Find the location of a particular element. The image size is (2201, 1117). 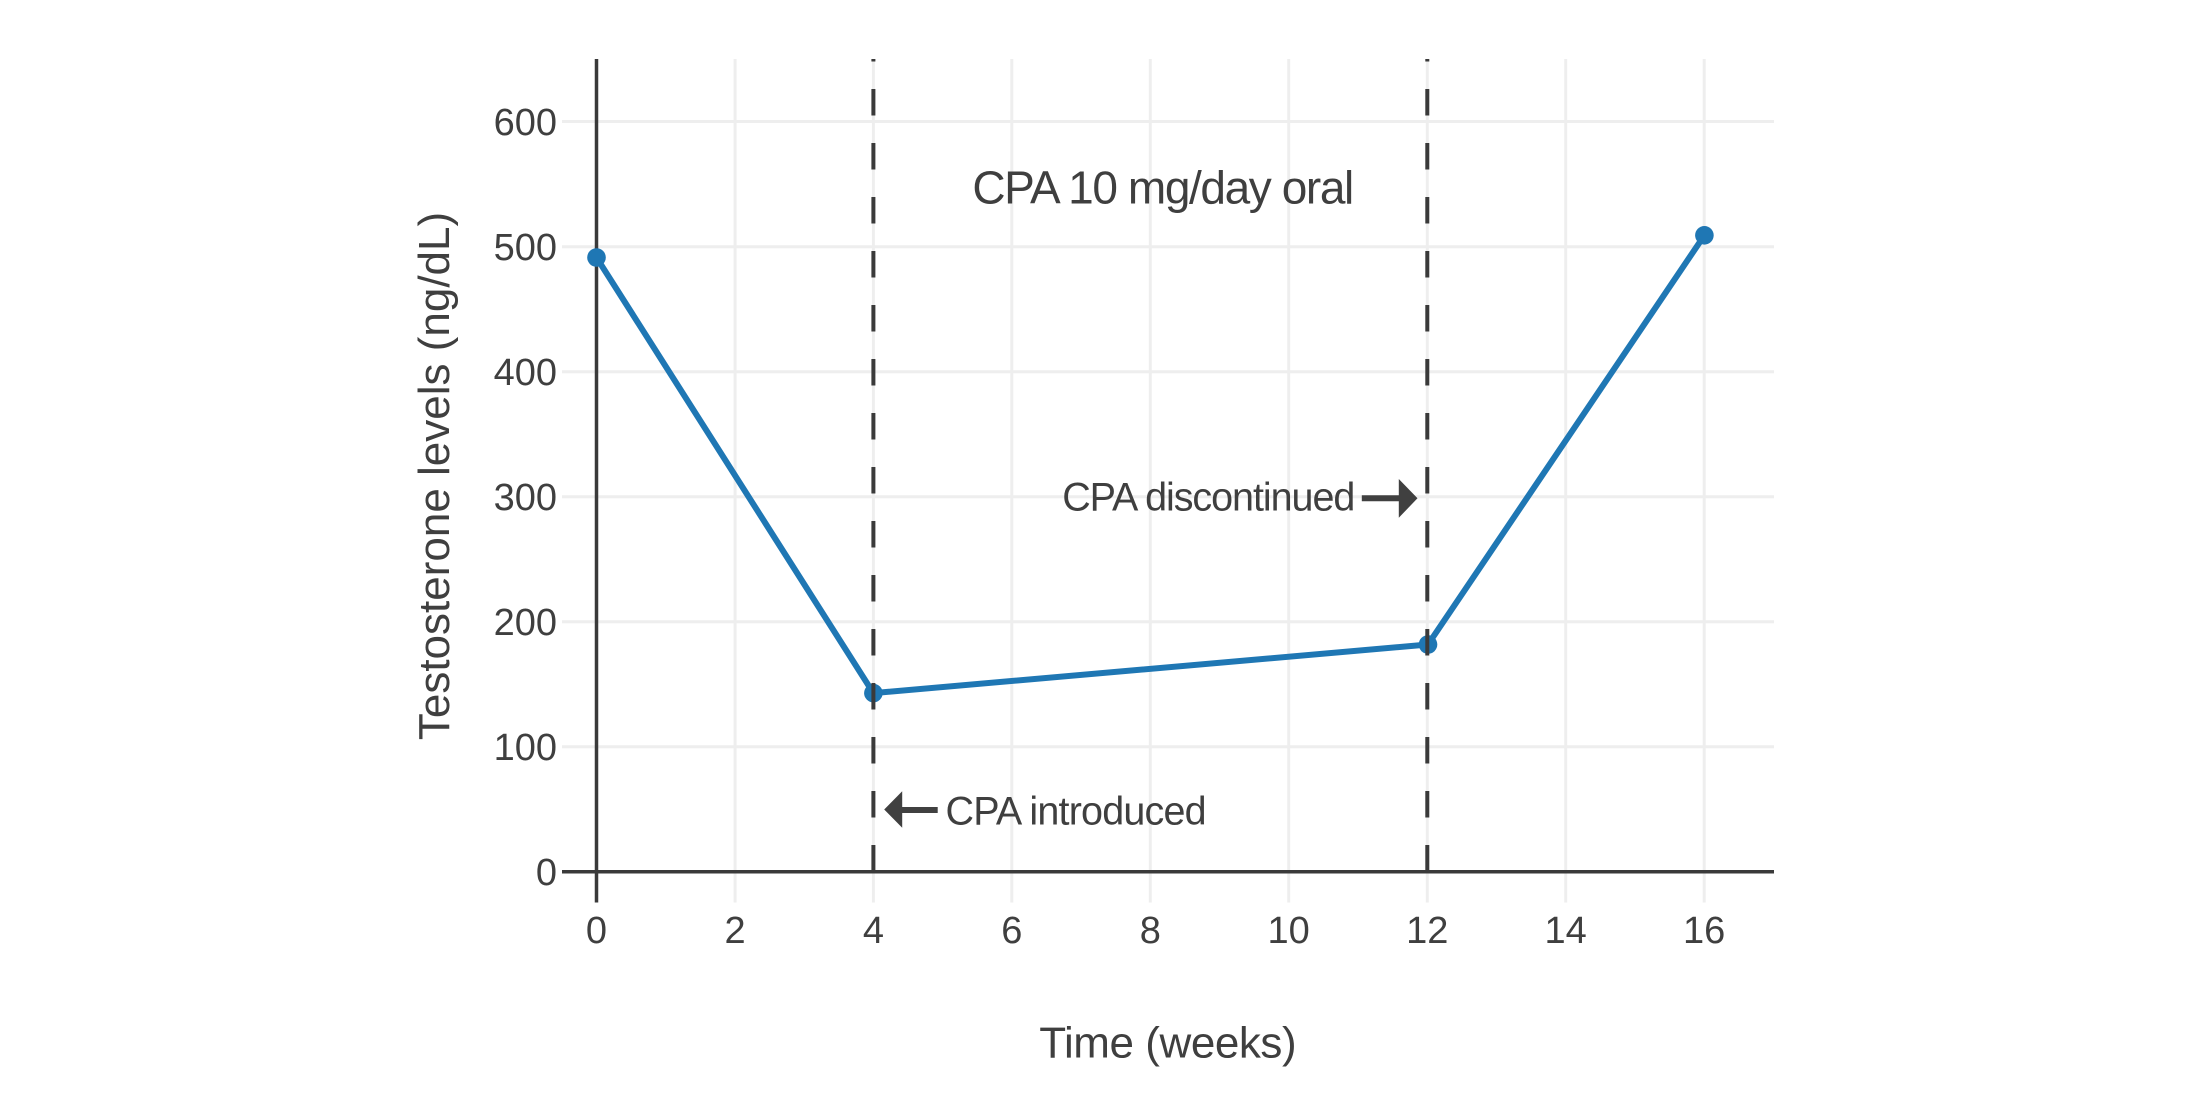

svg-text: 8 is located at coordinates (1150, 931).